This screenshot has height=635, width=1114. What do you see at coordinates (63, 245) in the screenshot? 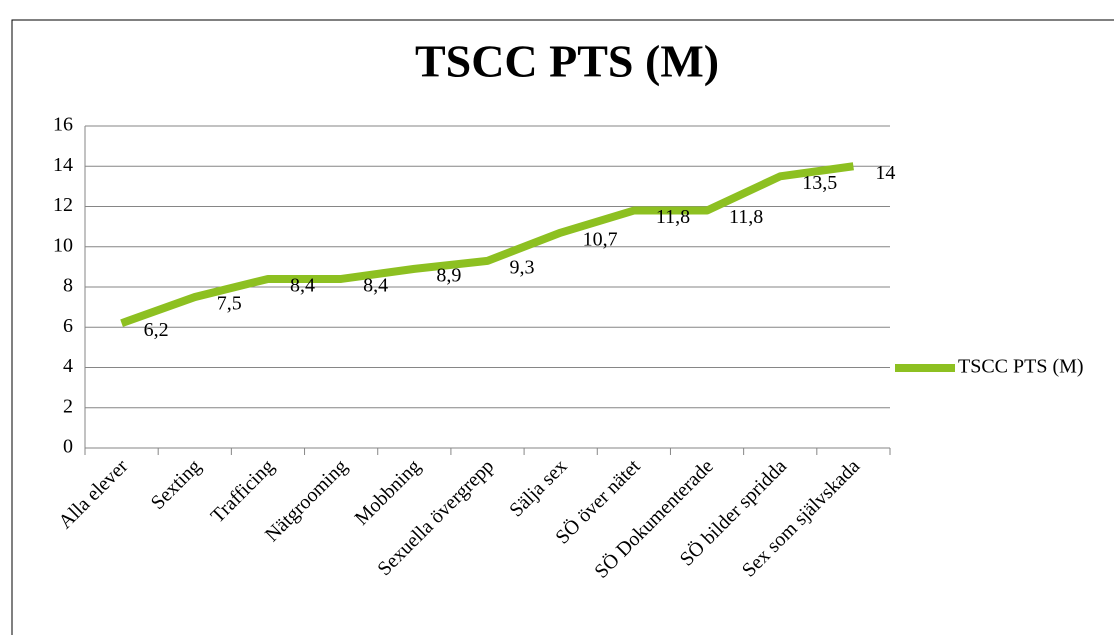
I see `y-tick-label: 10` at bounding box center [63, 245].